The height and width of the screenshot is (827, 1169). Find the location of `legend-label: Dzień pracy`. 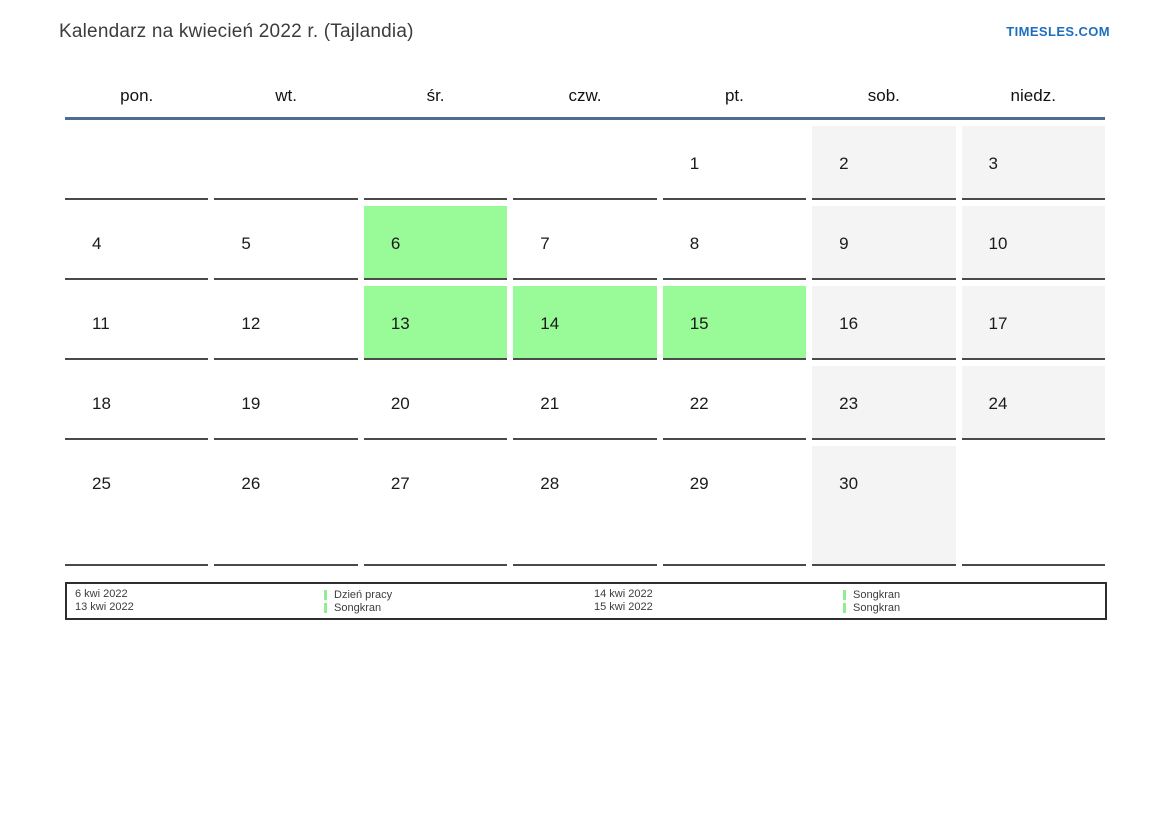

legend-label: Dzień pracy is located at coordinates (363, 594).